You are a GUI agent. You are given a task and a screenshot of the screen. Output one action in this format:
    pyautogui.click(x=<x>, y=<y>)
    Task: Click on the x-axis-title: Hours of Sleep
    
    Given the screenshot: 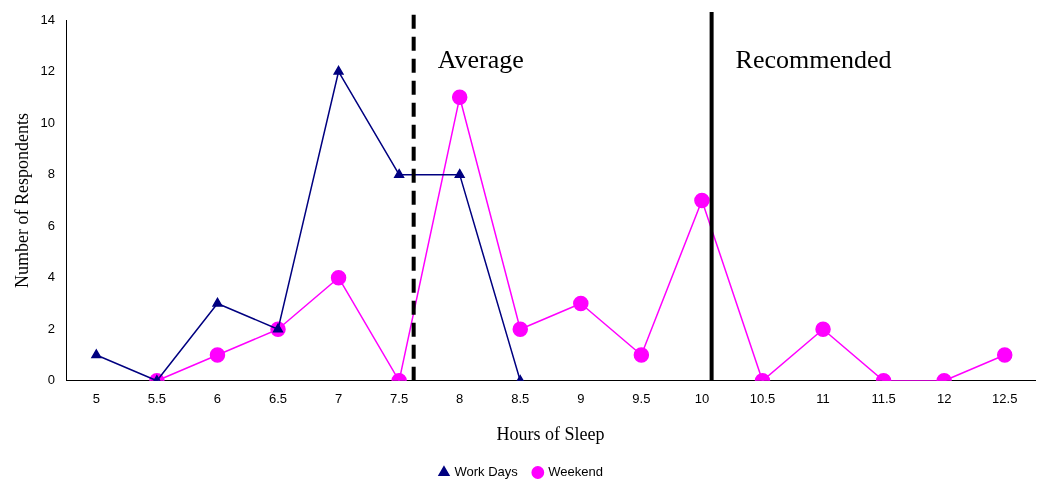 What is the action you would take?
    pyautogui.click(x=550, y=433)
    